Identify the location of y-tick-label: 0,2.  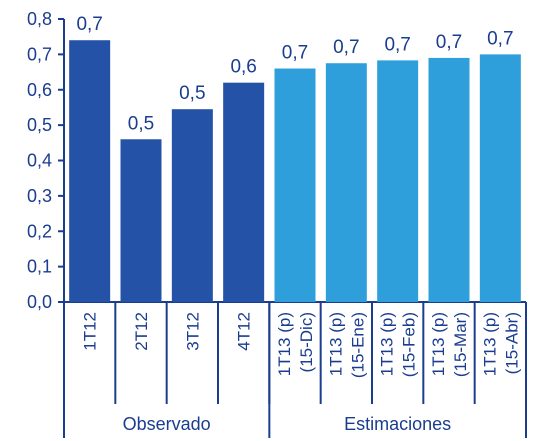
(39, 231).